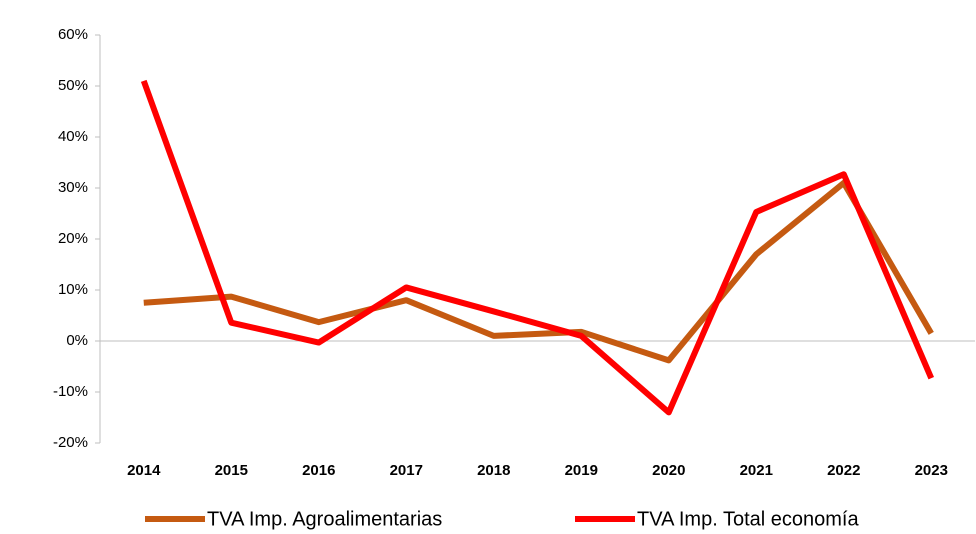 The width and height of the screenshot is (976, 534). I want to click on y-tick-label: -10%, so click(70, 391).